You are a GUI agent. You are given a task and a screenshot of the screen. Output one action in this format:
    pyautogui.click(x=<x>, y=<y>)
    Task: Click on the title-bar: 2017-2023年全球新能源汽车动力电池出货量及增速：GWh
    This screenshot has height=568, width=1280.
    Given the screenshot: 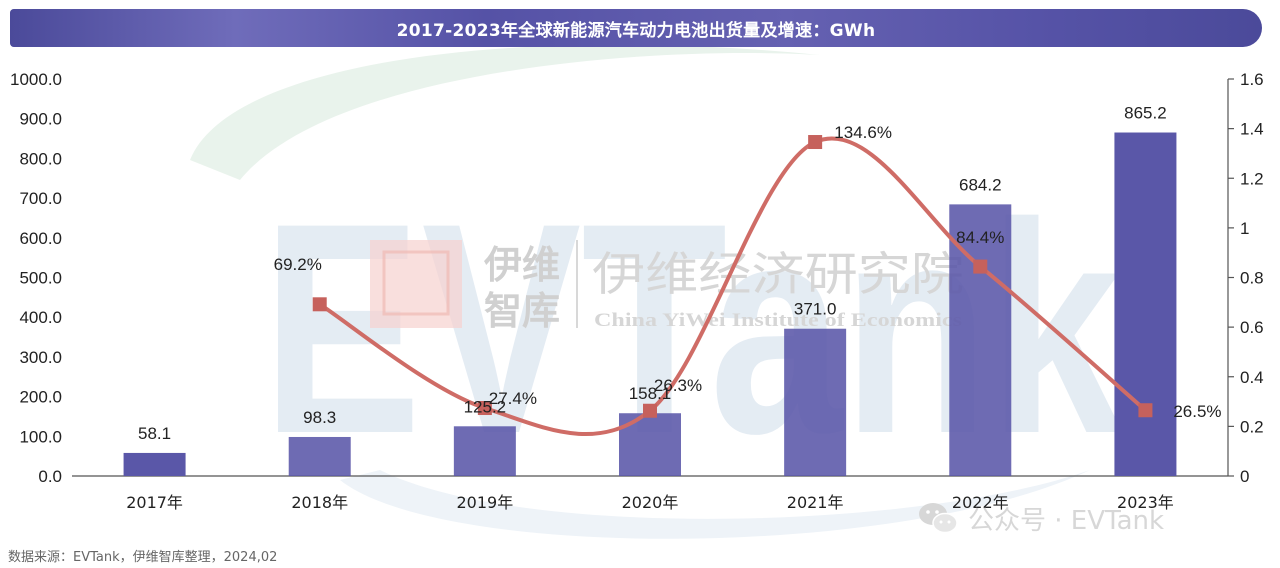 What is the action you would take?
    pyautogui.click(x=636, y=28)
    